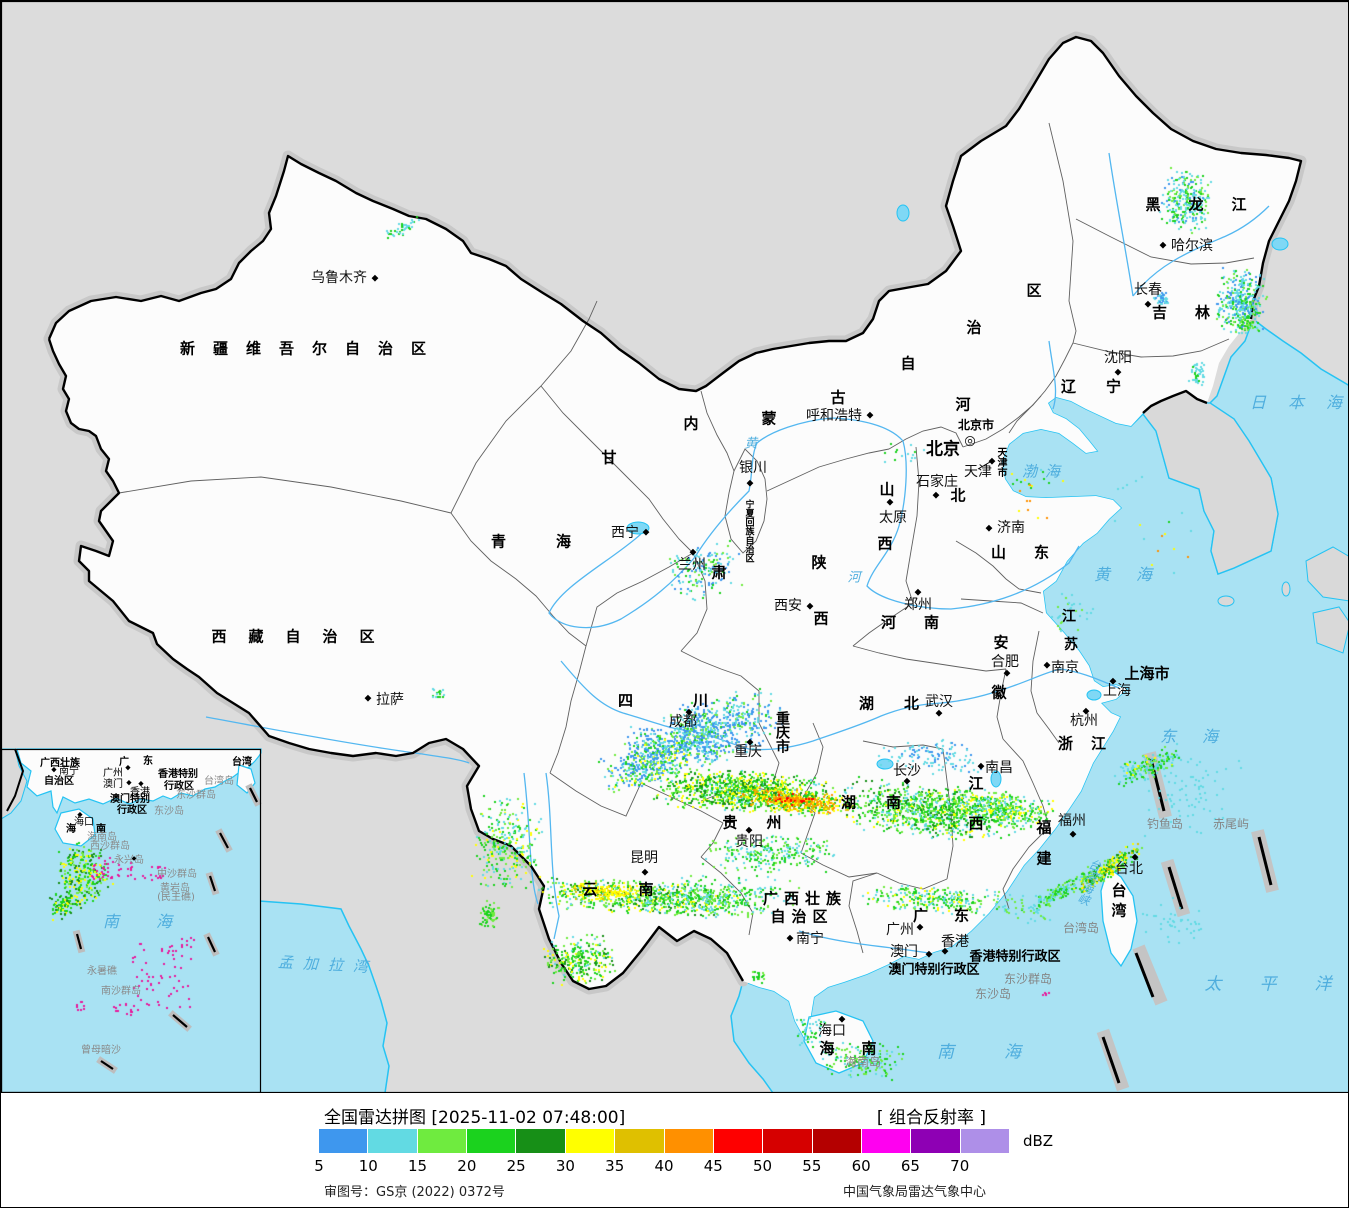 Image resolution: width=1349 pixels, height=1208 pixels. I want to click on inset-city-label: 南宁, so click(69, 771).